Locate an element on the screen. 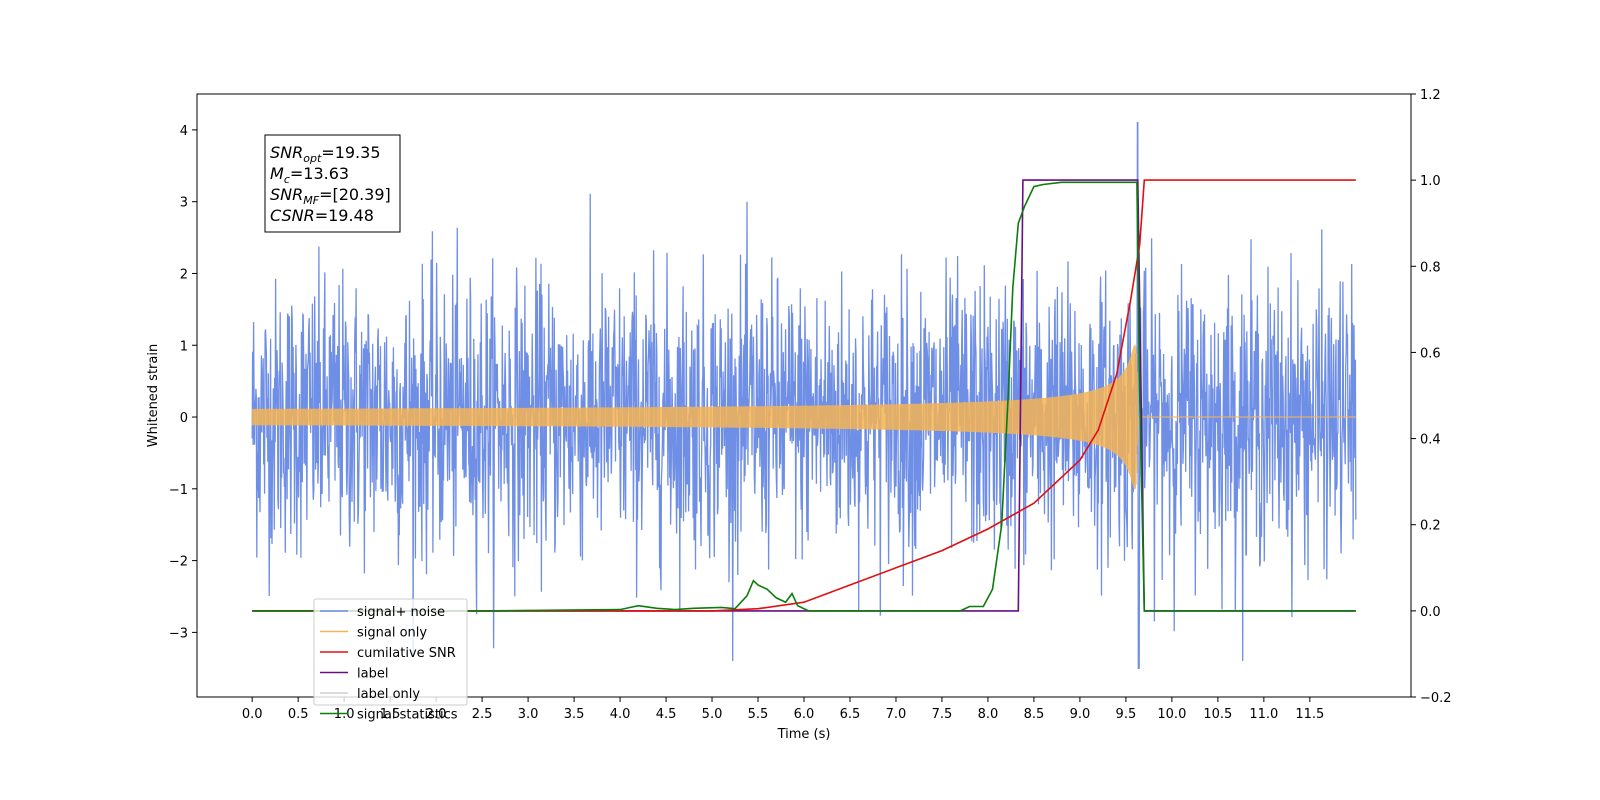 The width and height of the screenshot is (1600, 800). x-tick-label: 5.5 is located at coordinates (758, 714).